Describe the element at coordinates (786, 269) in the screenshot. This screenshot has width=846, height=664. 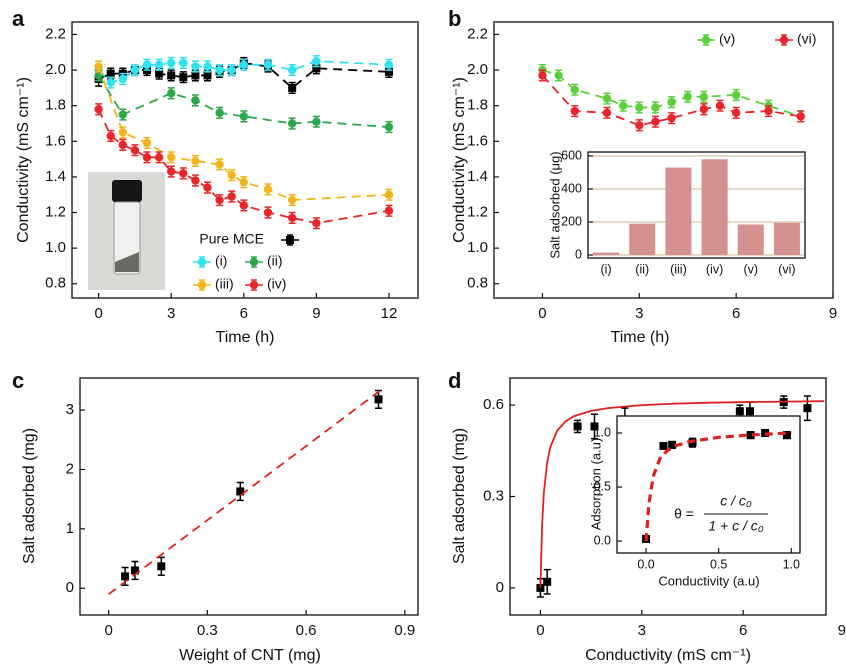
I see `x-tick-label: (vi)` at that location.